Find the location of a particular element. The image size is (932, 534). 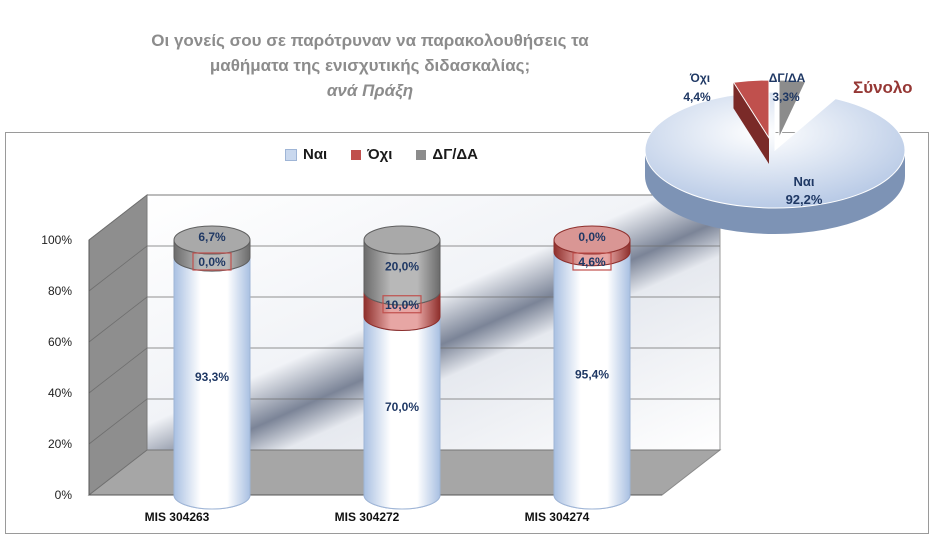

side-wall is located at coordinates (118, 345).